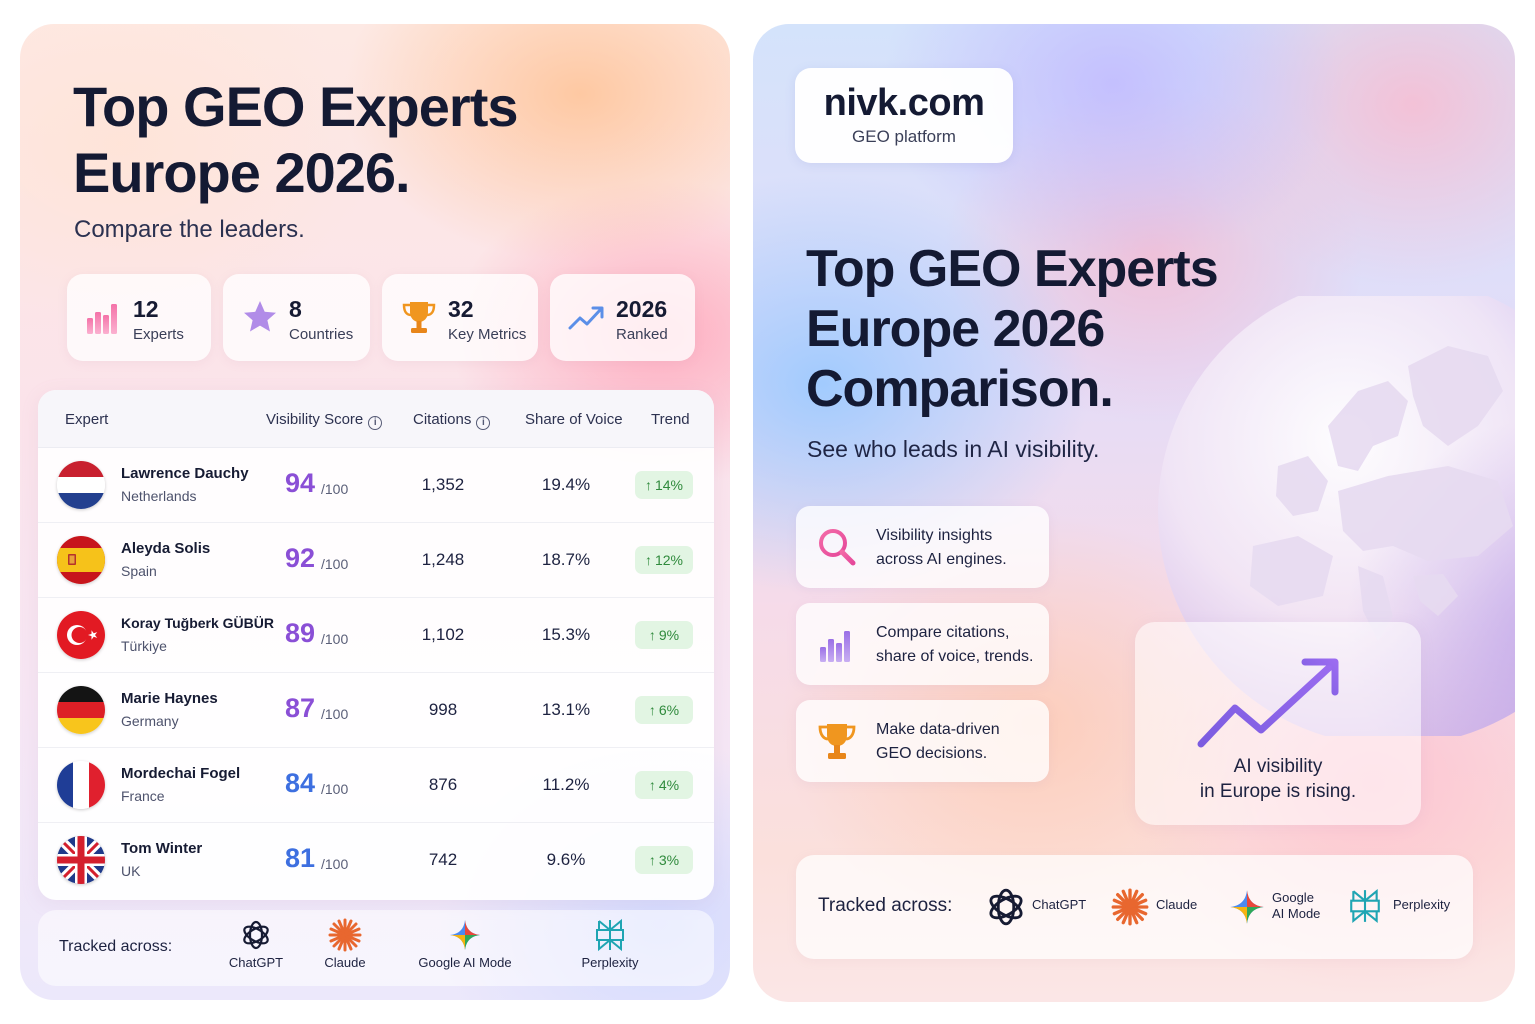  Describe the element at coordinates (300, 483) in the screenshot. I see `visibility-score: 94` at that location.